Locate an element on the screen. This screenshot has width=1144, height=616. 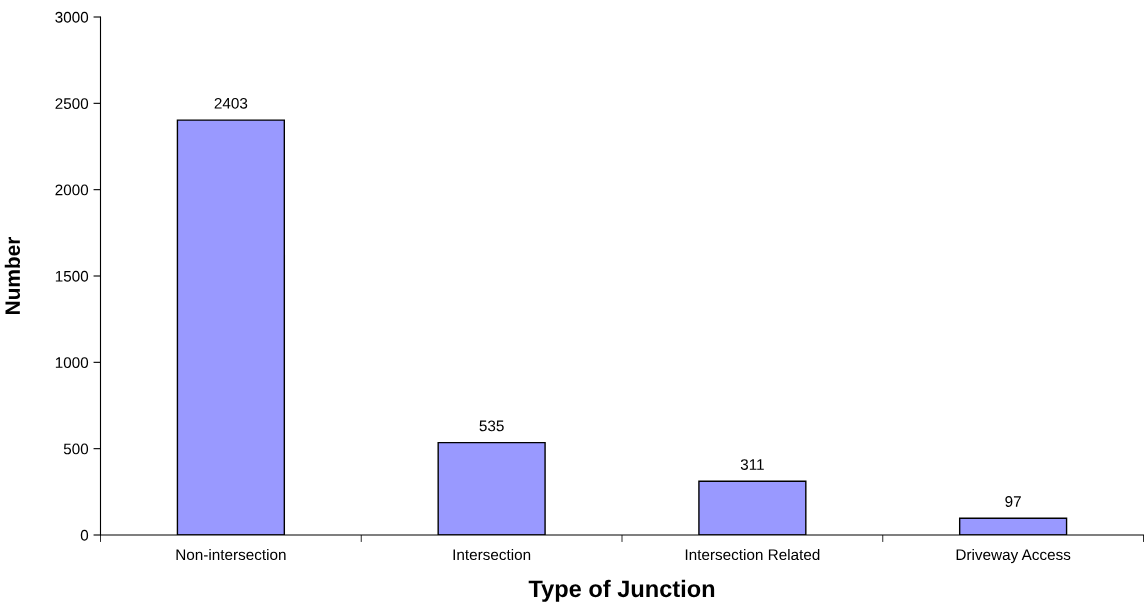
y-axis-title: Number is located at coordinates (12, 275).